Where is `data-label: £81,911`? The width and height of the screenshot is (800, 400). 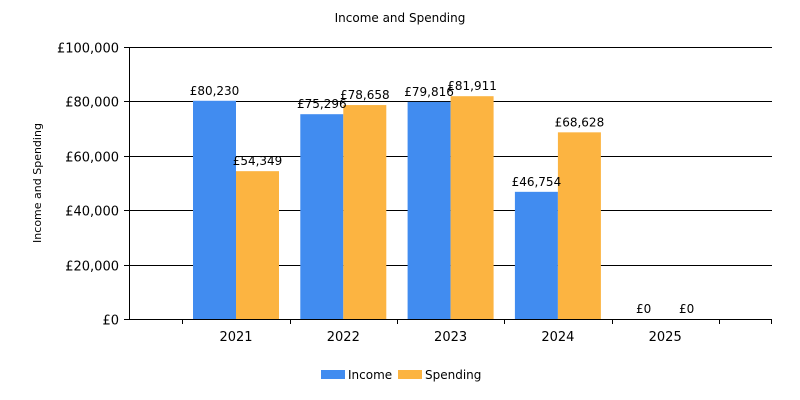 data-label: £81,911 is located at coordinates (472, 86).